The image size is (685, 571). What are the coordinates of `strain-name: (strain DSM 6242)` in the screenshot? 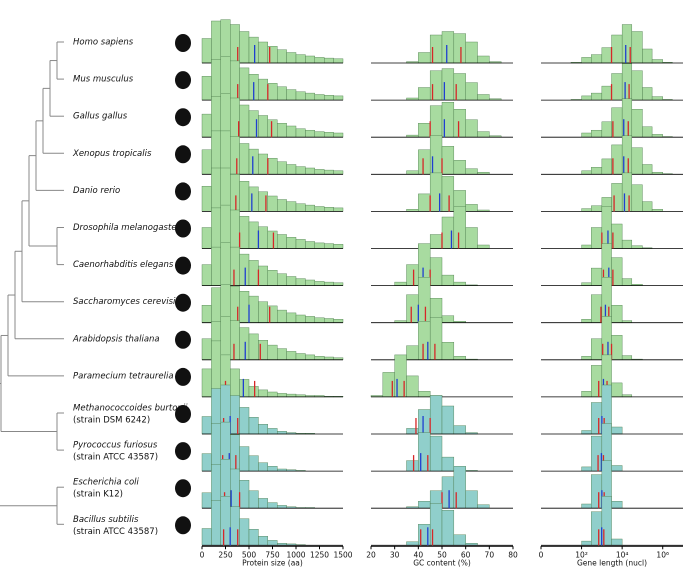 It's located at (111, 421).